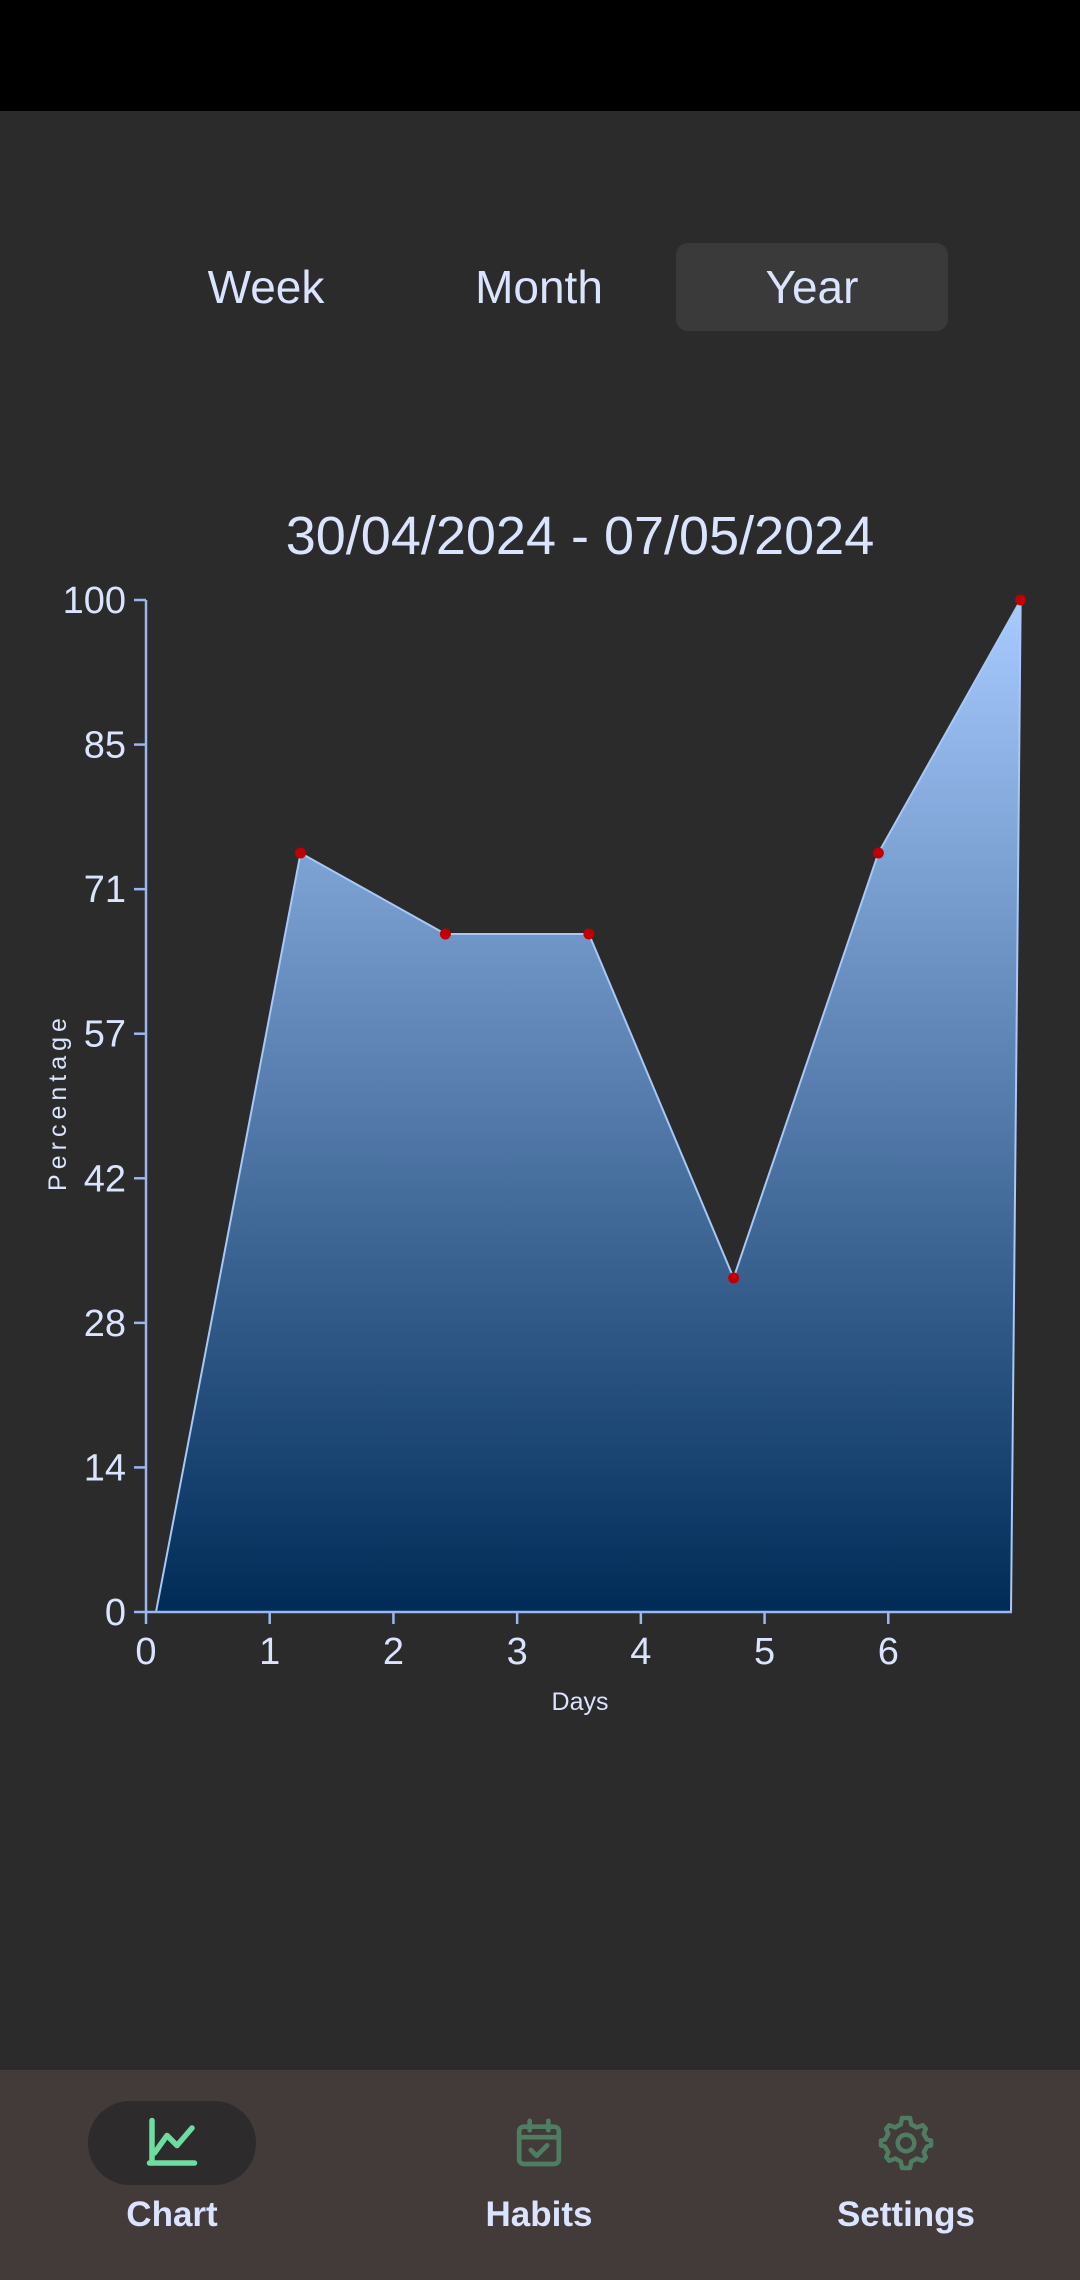 The image size is (1080, 2280). Describe the element at coordinates (58, 1102) in the screenshot. I see `y-axis-title: Percentage` at that location.